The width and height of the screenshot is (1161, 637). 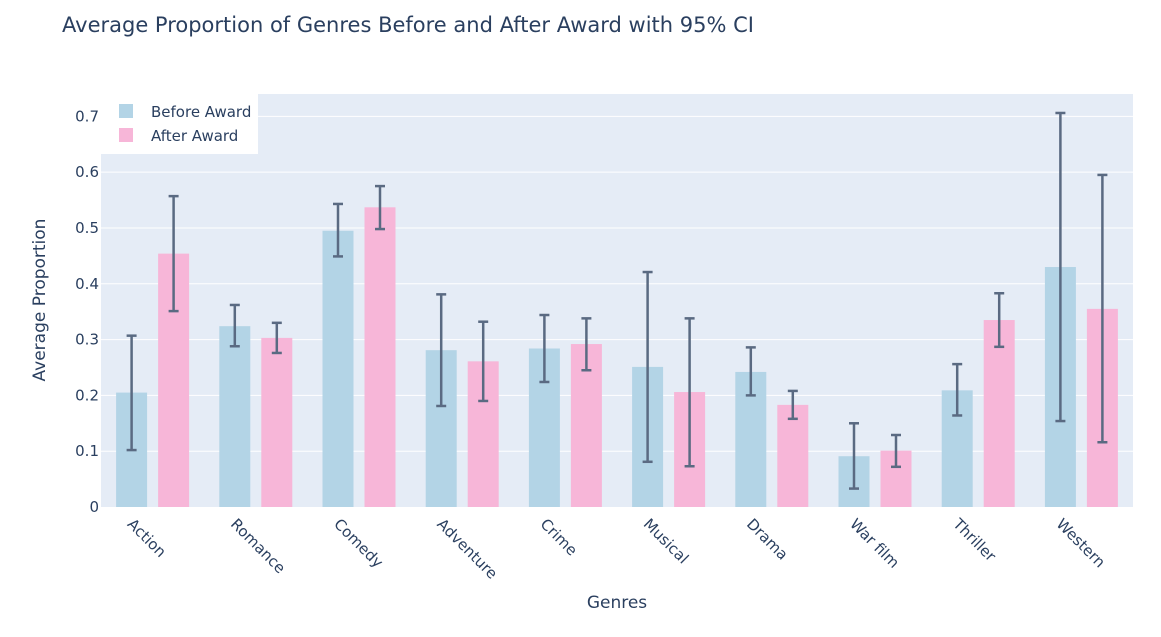 I want to click on legend-swatch-before, so click(x=126, y=111).